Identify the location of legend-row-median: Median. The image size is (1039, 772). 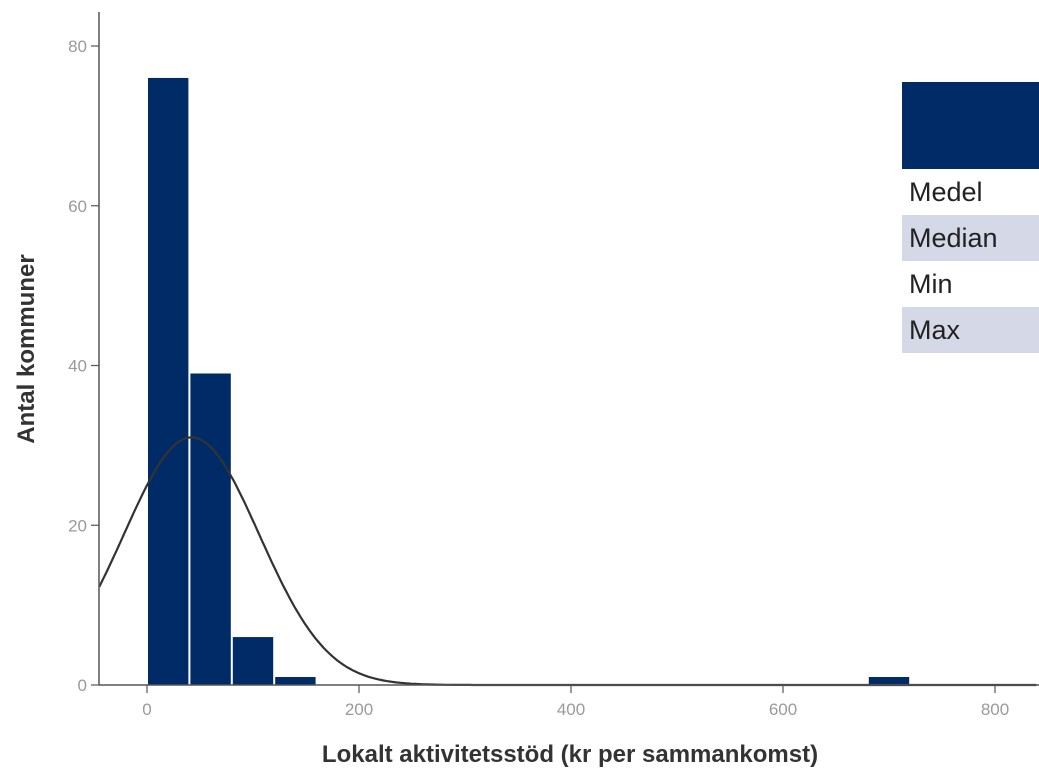
(970, 238).